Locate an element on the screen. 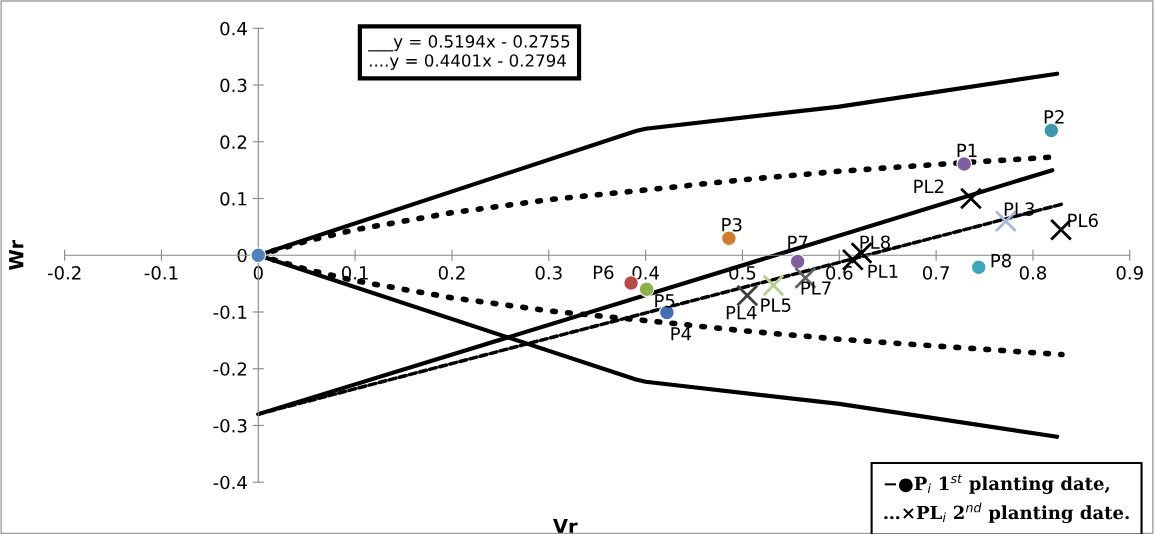  data-label: PL5 is located at coordinates (776, 305).